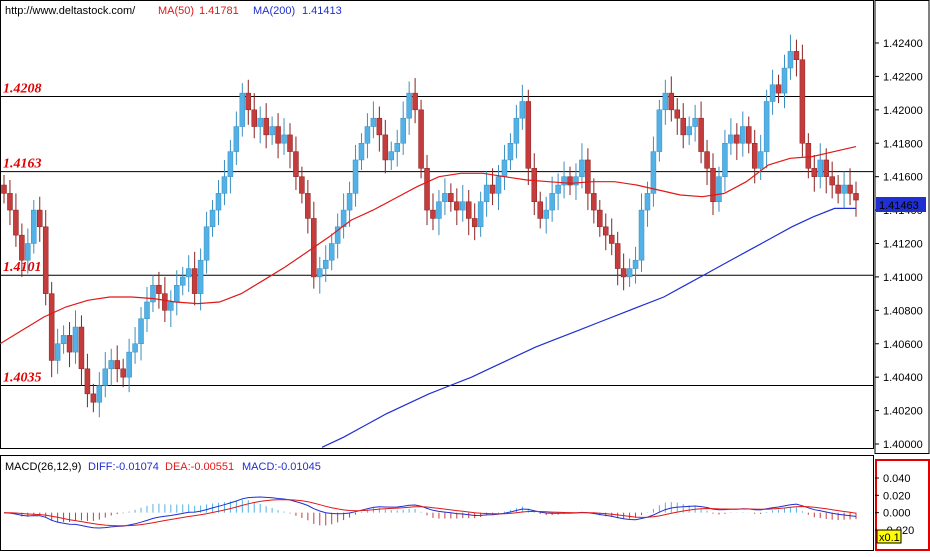 The height and width of the screenshot is (557, 930). What do you see at coordinates (199, 467) in the screenshot?
I see `macd-dea: DEA:-0.00551` at bounding box center [199, 467].